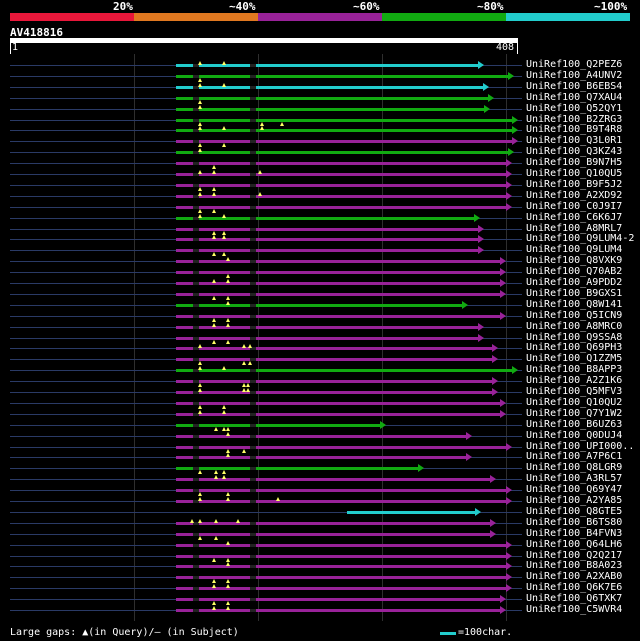 This screenshot has width=640, height=641. Describe the element at coordinates (574, 358) in the screenshot. I see `hit-label: UniRef100_Q1ZZM5` at that location.